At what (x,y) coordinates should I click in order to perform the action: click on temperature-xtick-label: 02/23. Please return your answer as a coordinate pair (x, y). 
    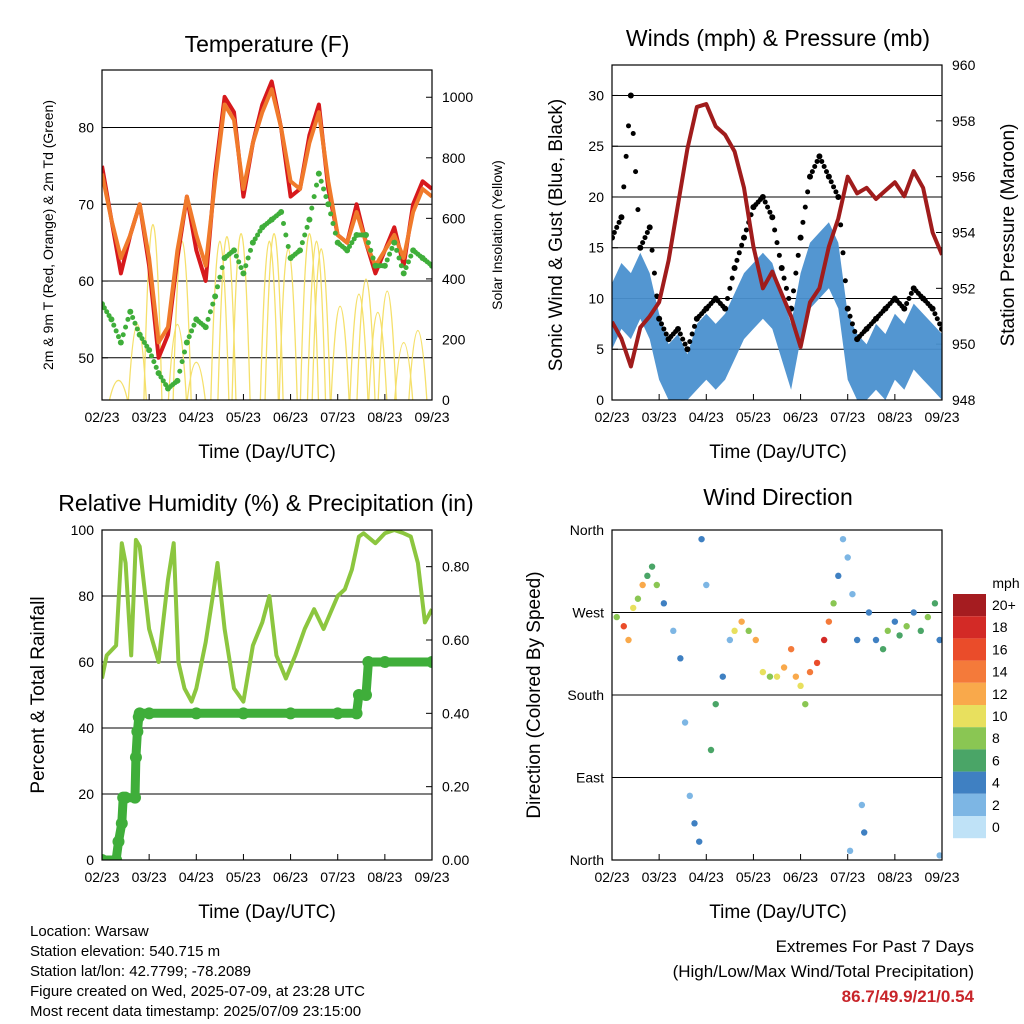
    Looking at the image, I should click on (101, 417).